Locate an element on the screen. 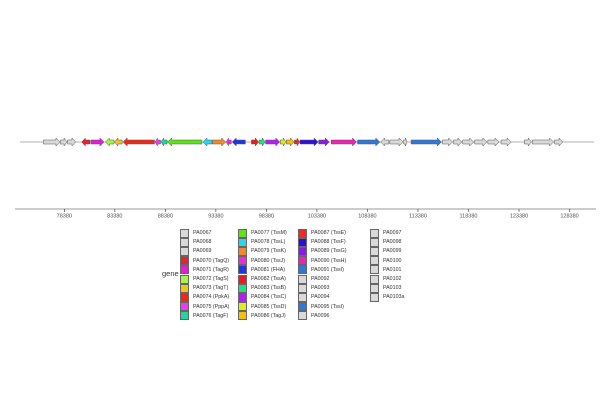  gene-arrow-pa0094 is located at coordinates (405, 142).